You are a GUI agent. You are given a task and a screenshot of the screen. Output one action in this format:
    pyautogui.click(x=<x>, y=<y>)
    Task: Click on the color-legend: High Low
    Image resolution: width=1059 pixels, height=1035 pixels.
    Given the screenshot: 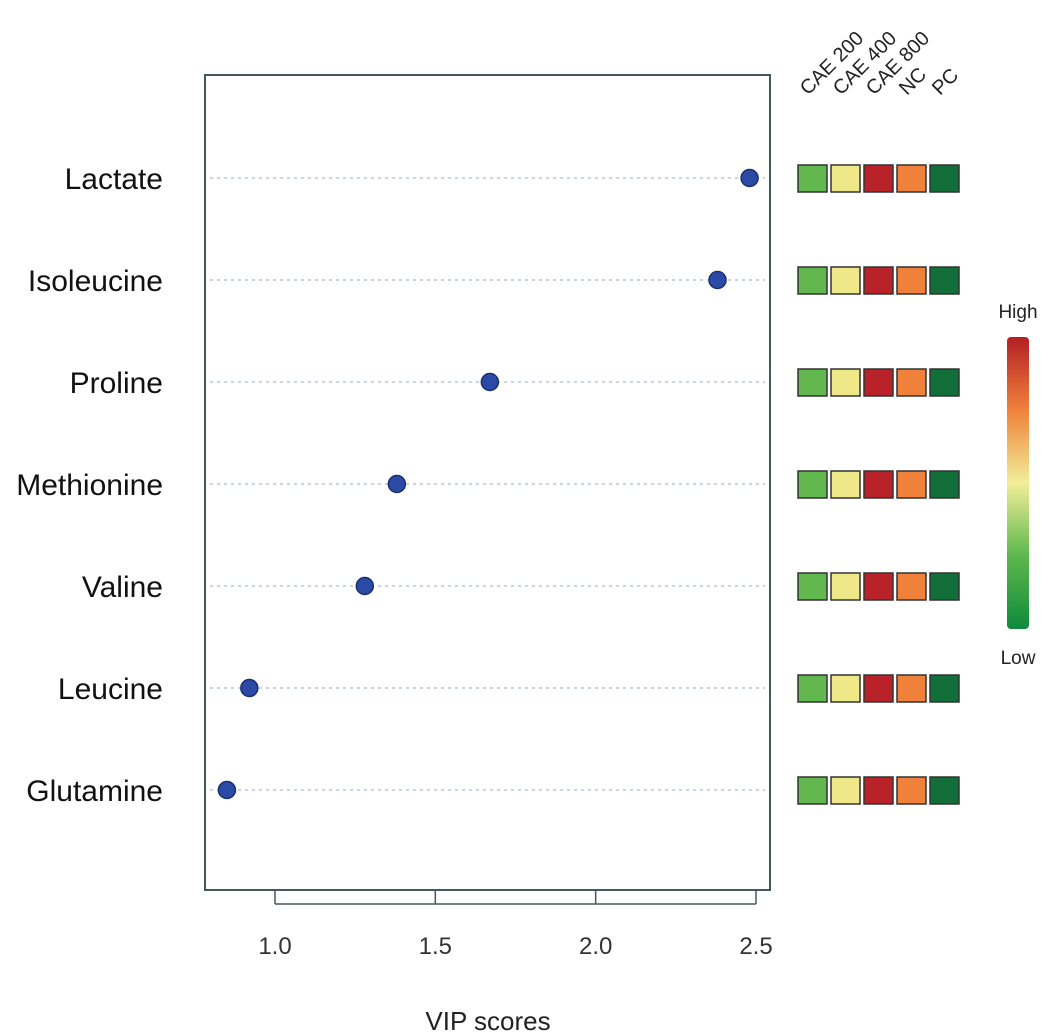 What is the action you would take?
    pyautogui.click(x=1017, y=485)
    